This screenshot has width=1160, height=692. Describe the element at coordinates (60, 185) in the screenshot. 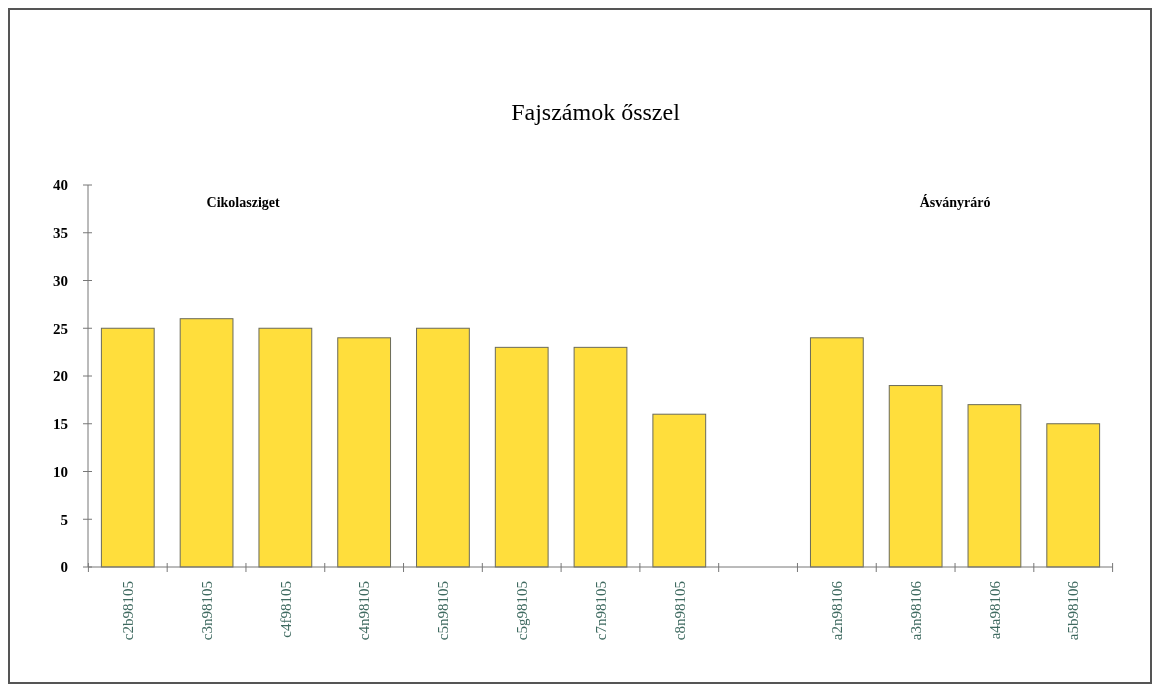

I see `y-tick-label: 40` at that location.